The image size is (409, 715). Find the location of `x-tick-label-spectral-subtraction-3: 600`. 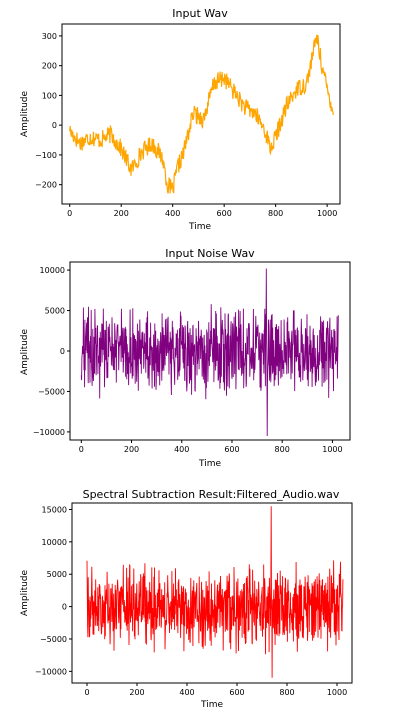

x-tick-label-spectral-subtraction-3: 600 is located at coordinates (236, 692).